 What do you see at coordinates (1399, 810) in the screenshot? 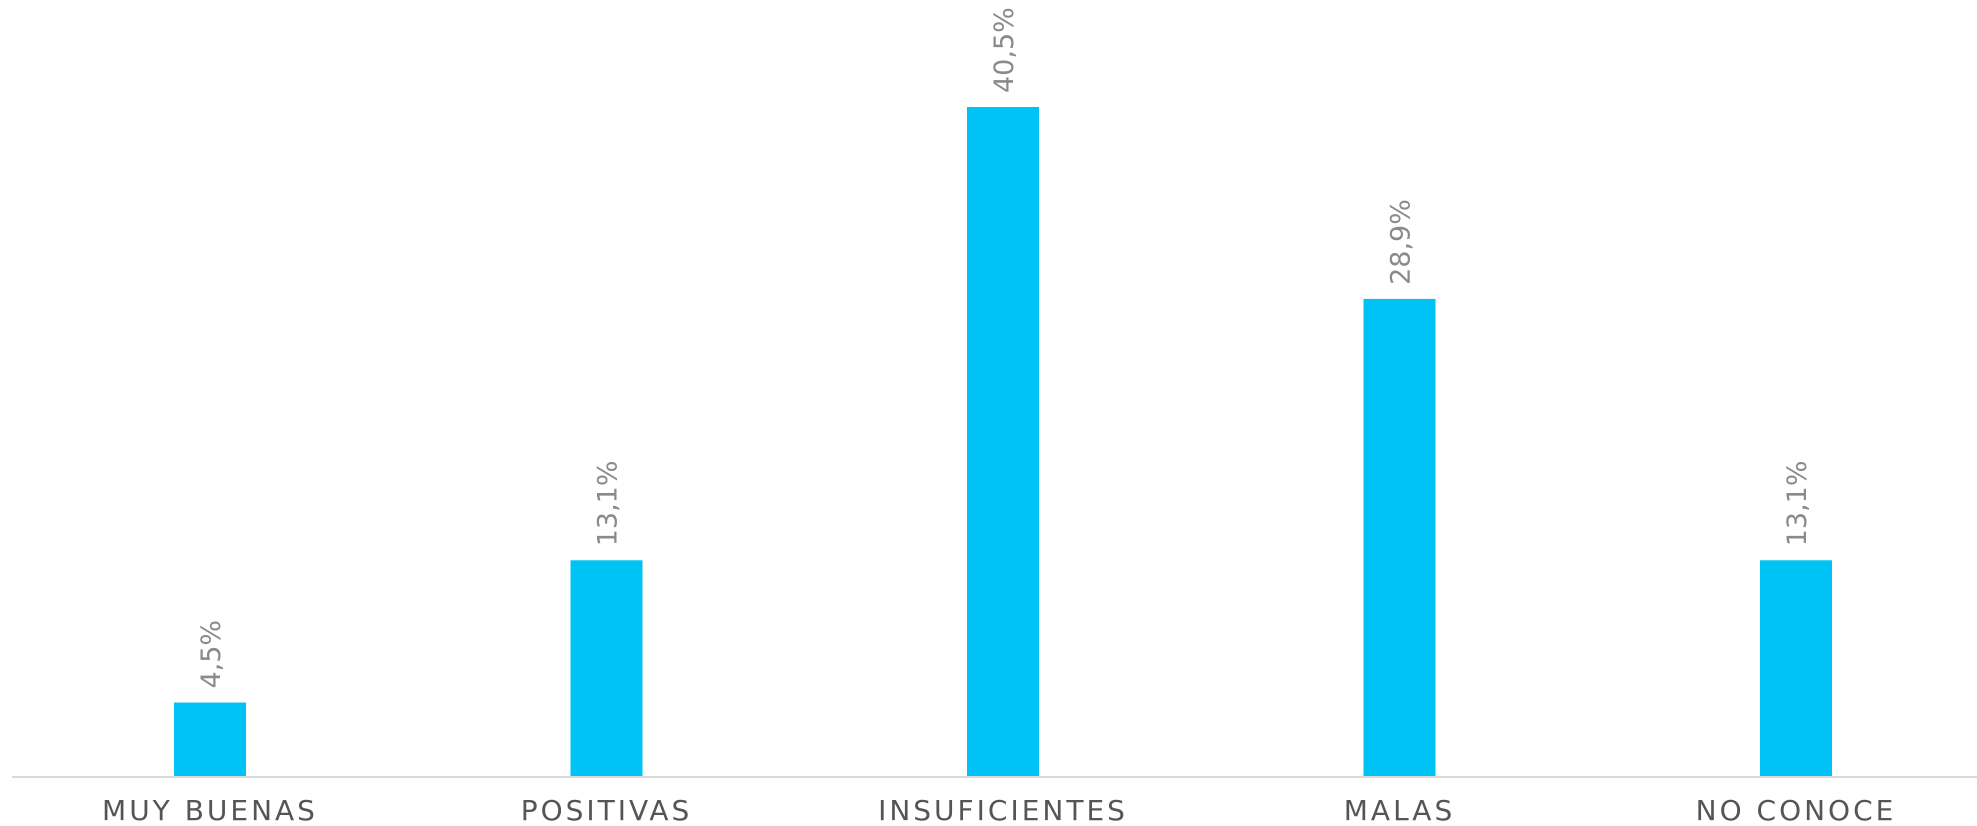
I see `category-tick-label: MALAS` at bounding box center [1399, 810].